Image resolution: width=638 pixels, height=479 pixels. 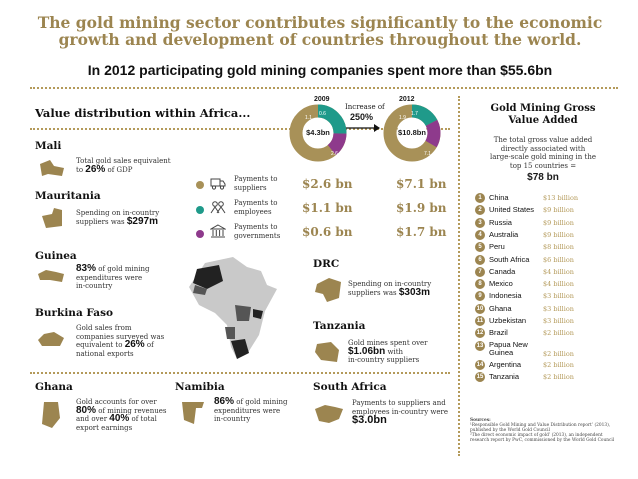 I want to click on rank-number: 1, so click(x=480, y=198).